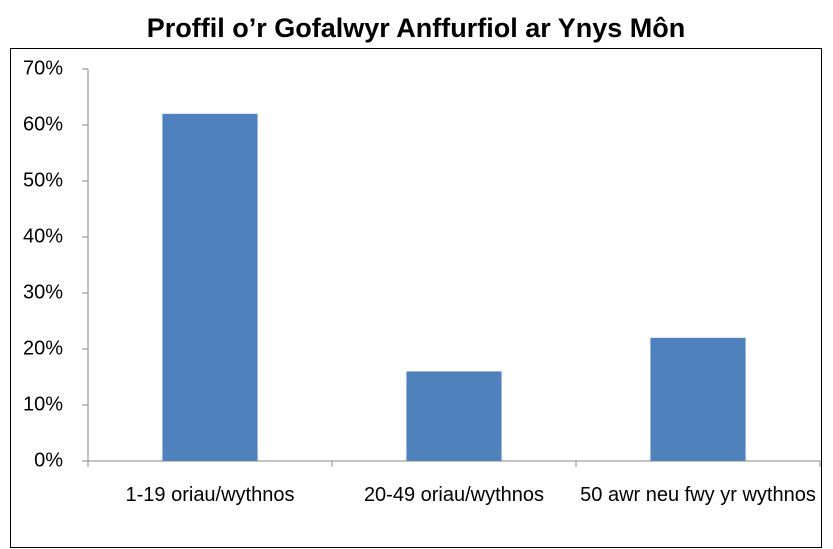  What do you see at coordinates (43, 124) in the screenshot?
I see `y-tick-label: 60%` at bounding box center [43, 124].